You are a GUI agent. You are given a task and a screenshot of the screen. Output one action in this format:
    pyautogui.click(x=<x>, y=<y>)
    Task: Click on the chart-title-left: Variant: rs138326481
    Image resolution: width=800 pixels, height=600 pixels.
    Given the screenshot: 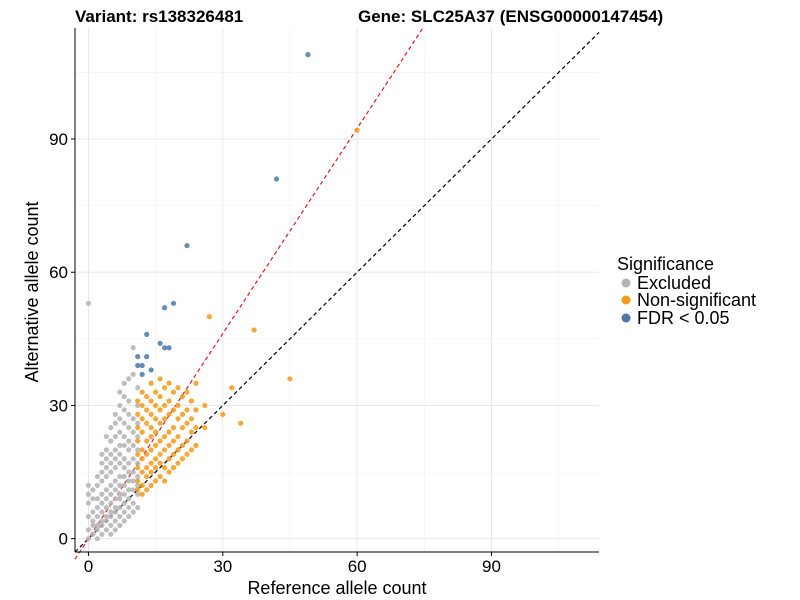 What is the action you would take?
    pyautogui.click(x=159, y=16)
    